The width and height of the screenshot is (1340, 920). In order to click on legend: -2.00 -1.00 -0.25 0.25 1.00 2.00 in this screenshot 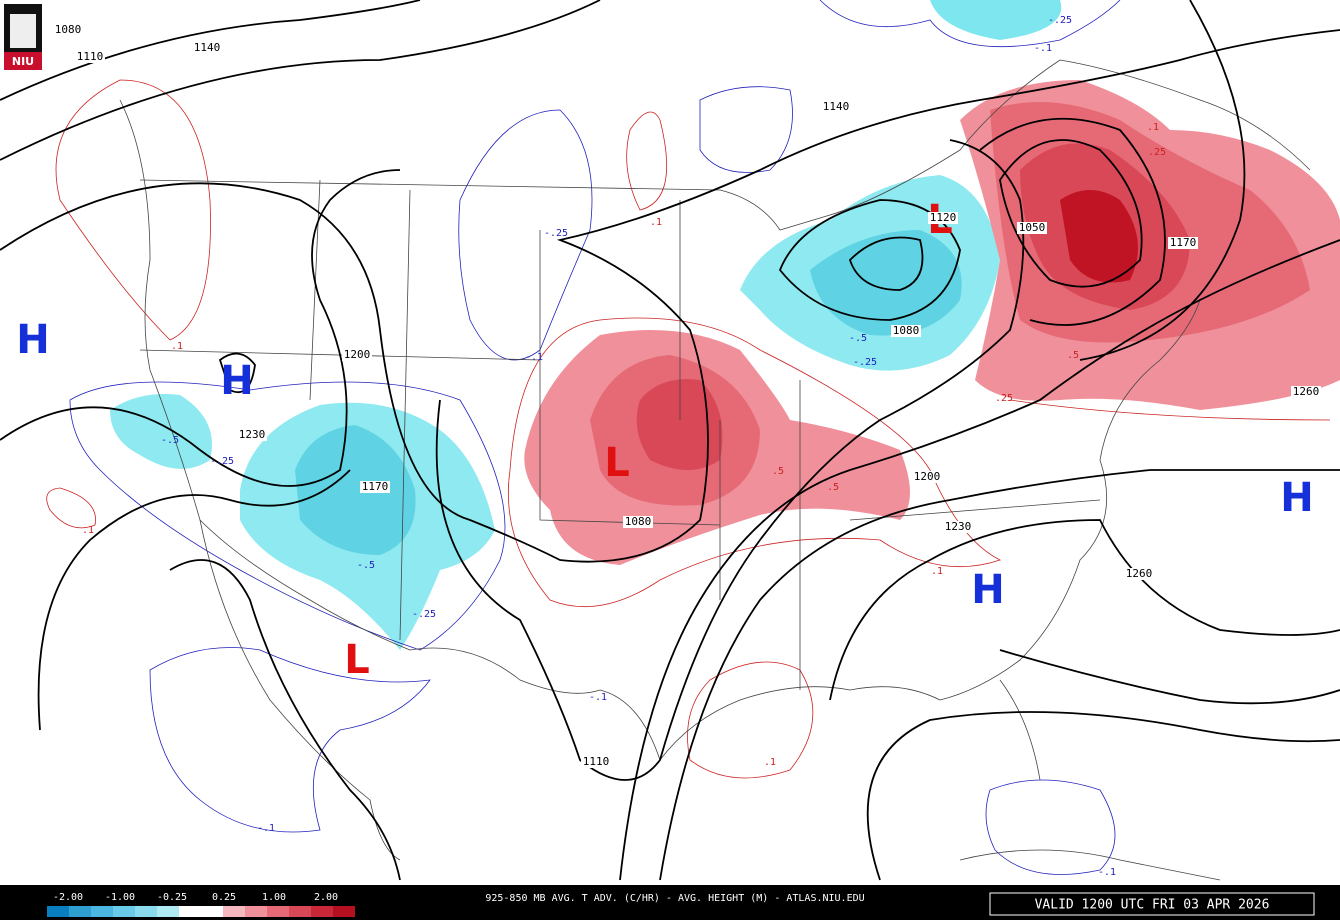, I will do `click(201, 904)`.